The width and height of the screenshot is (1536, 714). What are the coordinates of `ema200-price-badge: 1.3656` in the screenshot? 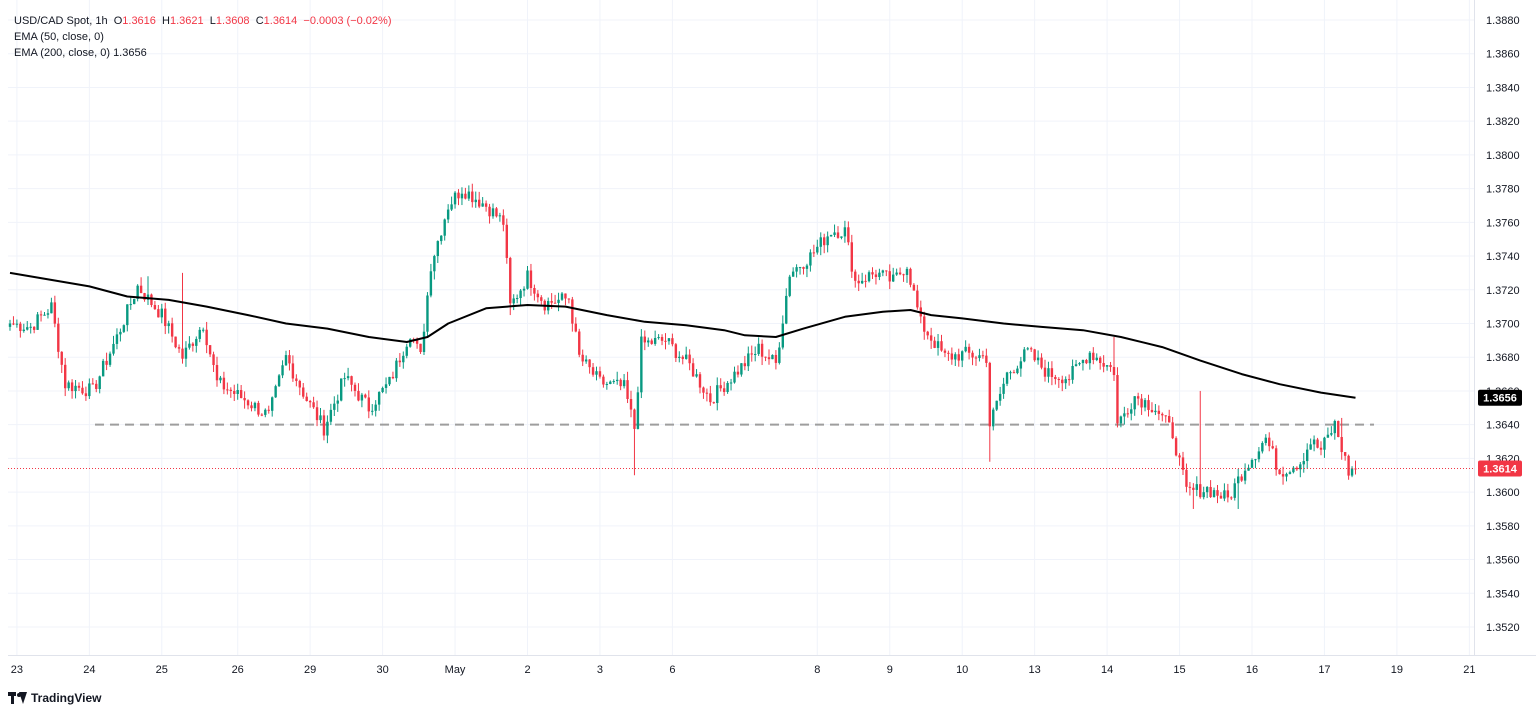 It's located at (1500, 397).